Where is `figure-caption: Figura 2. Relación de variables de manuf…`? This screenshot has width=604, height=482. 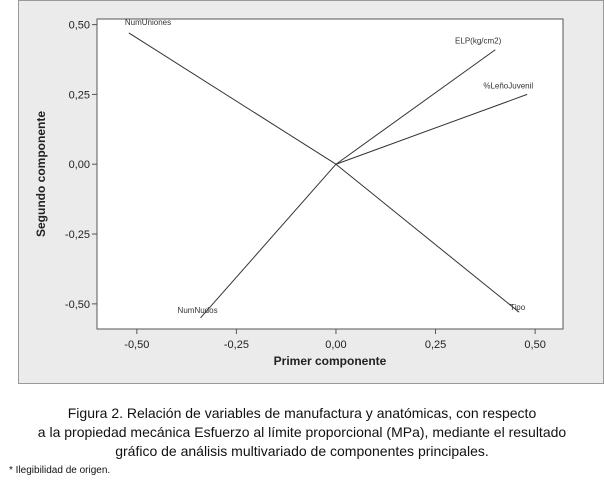 figure-caption: Figura 2. Relación de variables de manuf… is located at coordinates (302, 432).